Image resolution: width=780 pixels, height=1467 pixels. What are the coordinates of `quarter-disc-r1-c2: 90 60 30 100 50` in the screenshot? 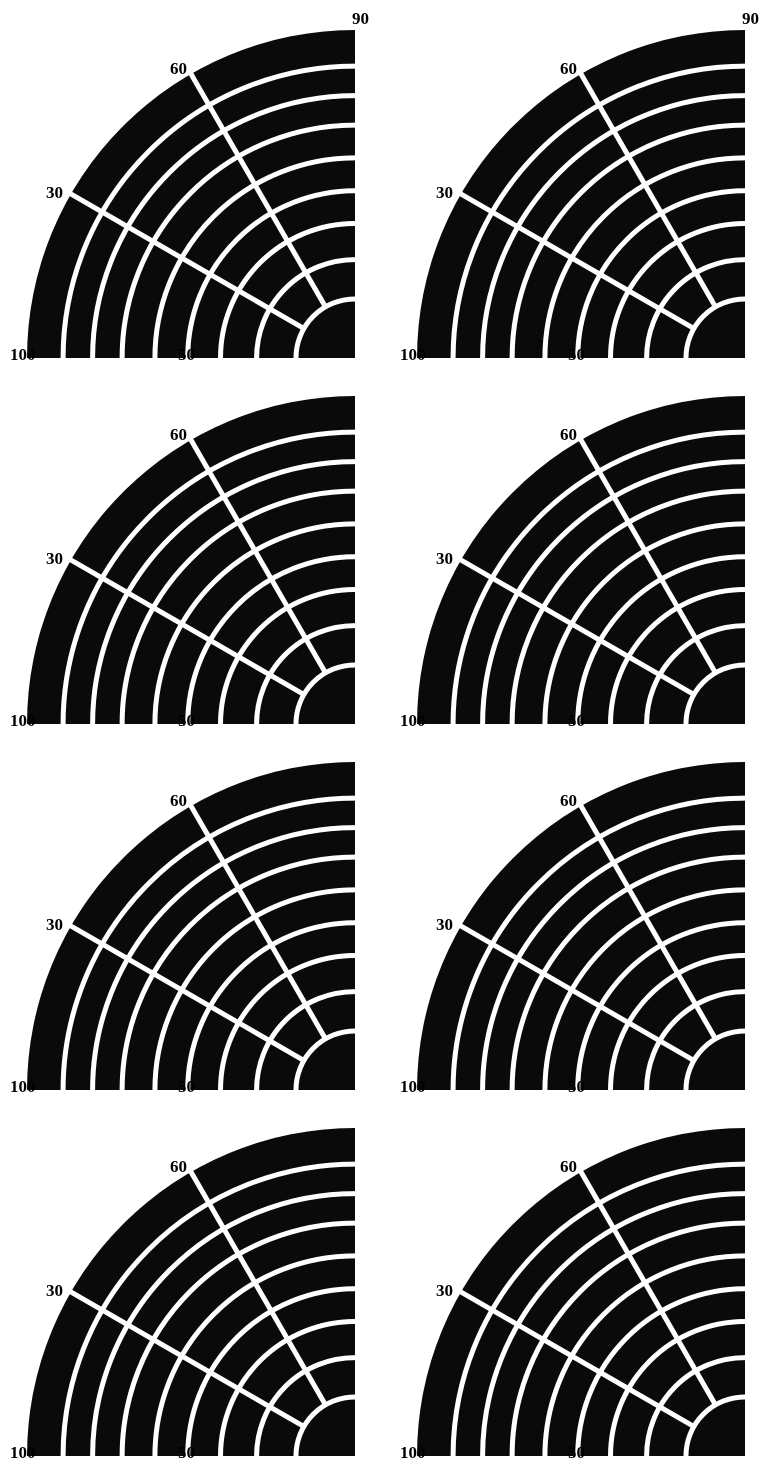 It's located at (579, 186).